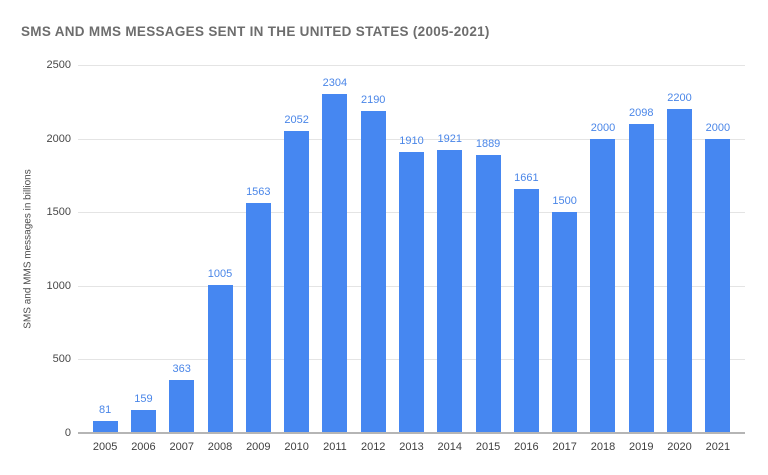  I want to click on x-tick-label-2011: 2011, so click(335, 447).